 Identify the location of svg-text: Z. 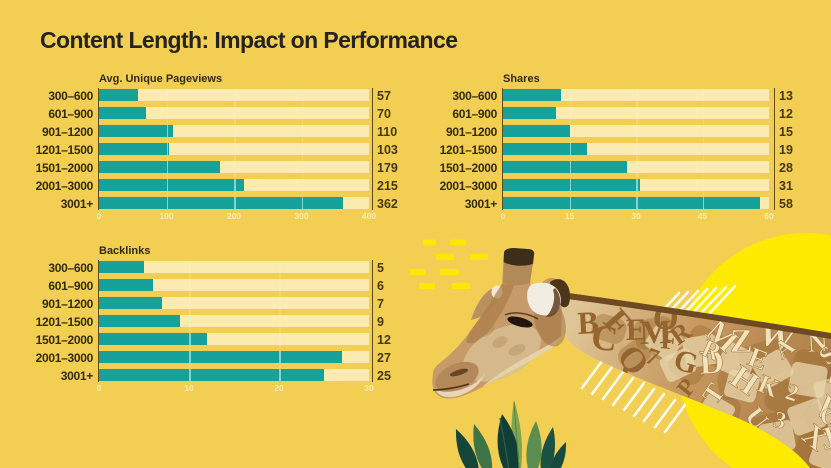
(741, 341).